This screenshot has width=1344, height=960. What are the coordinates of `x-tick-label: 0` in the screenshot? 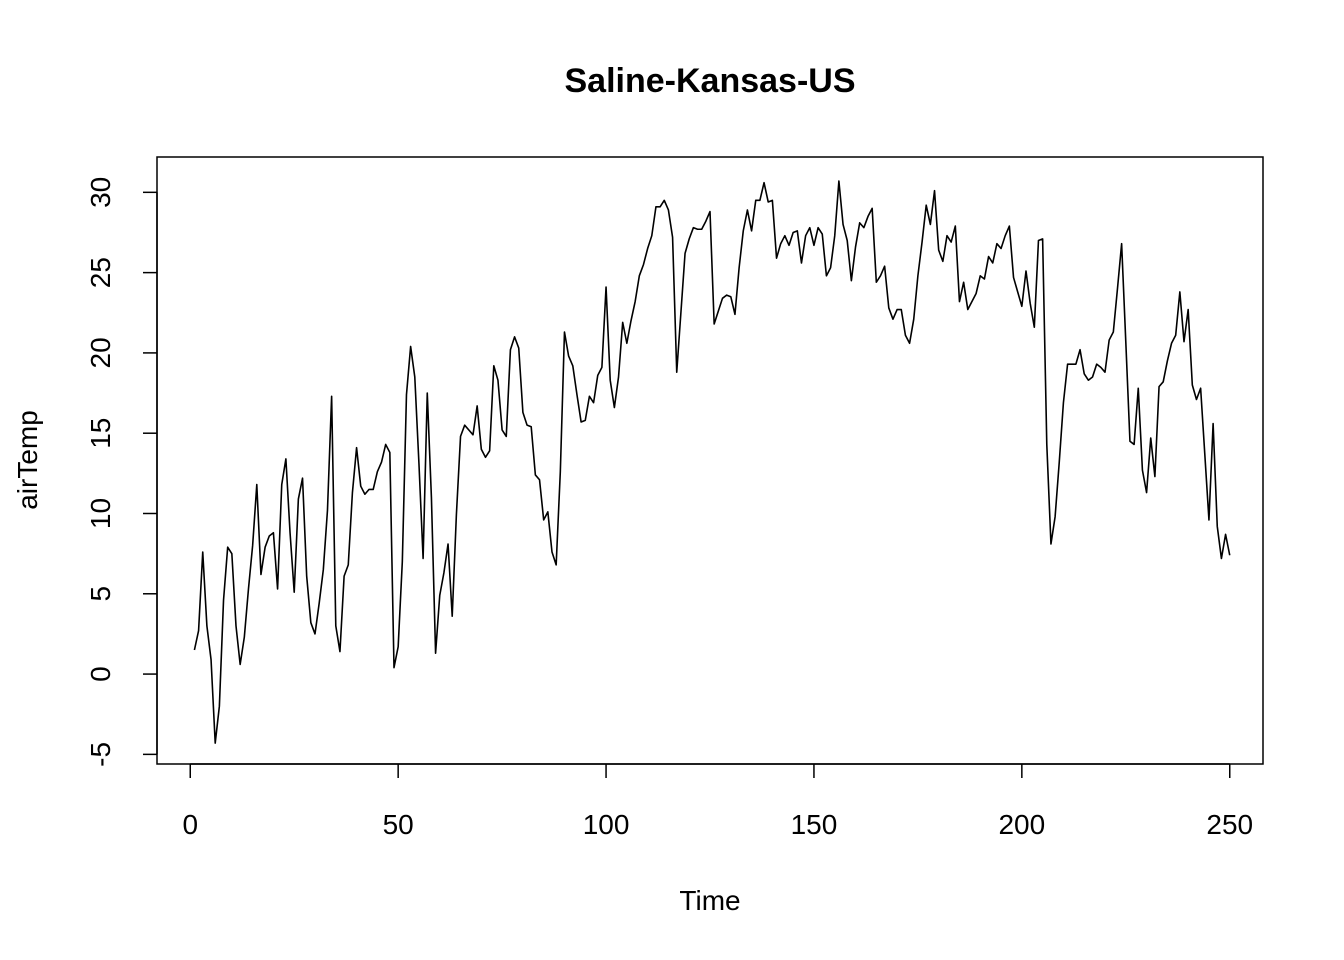 It's located at (190, 824).